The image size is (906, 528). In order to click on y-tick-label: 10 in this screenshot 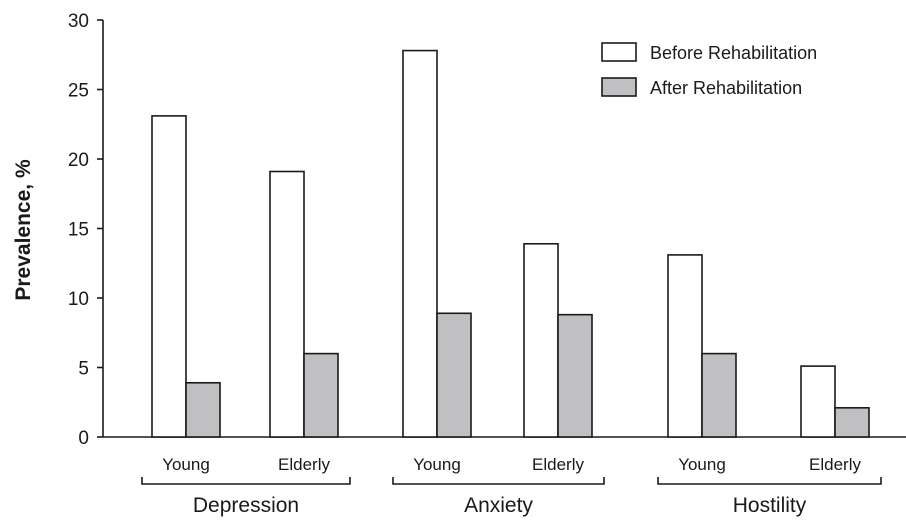, I will do `click(78, 299)`.